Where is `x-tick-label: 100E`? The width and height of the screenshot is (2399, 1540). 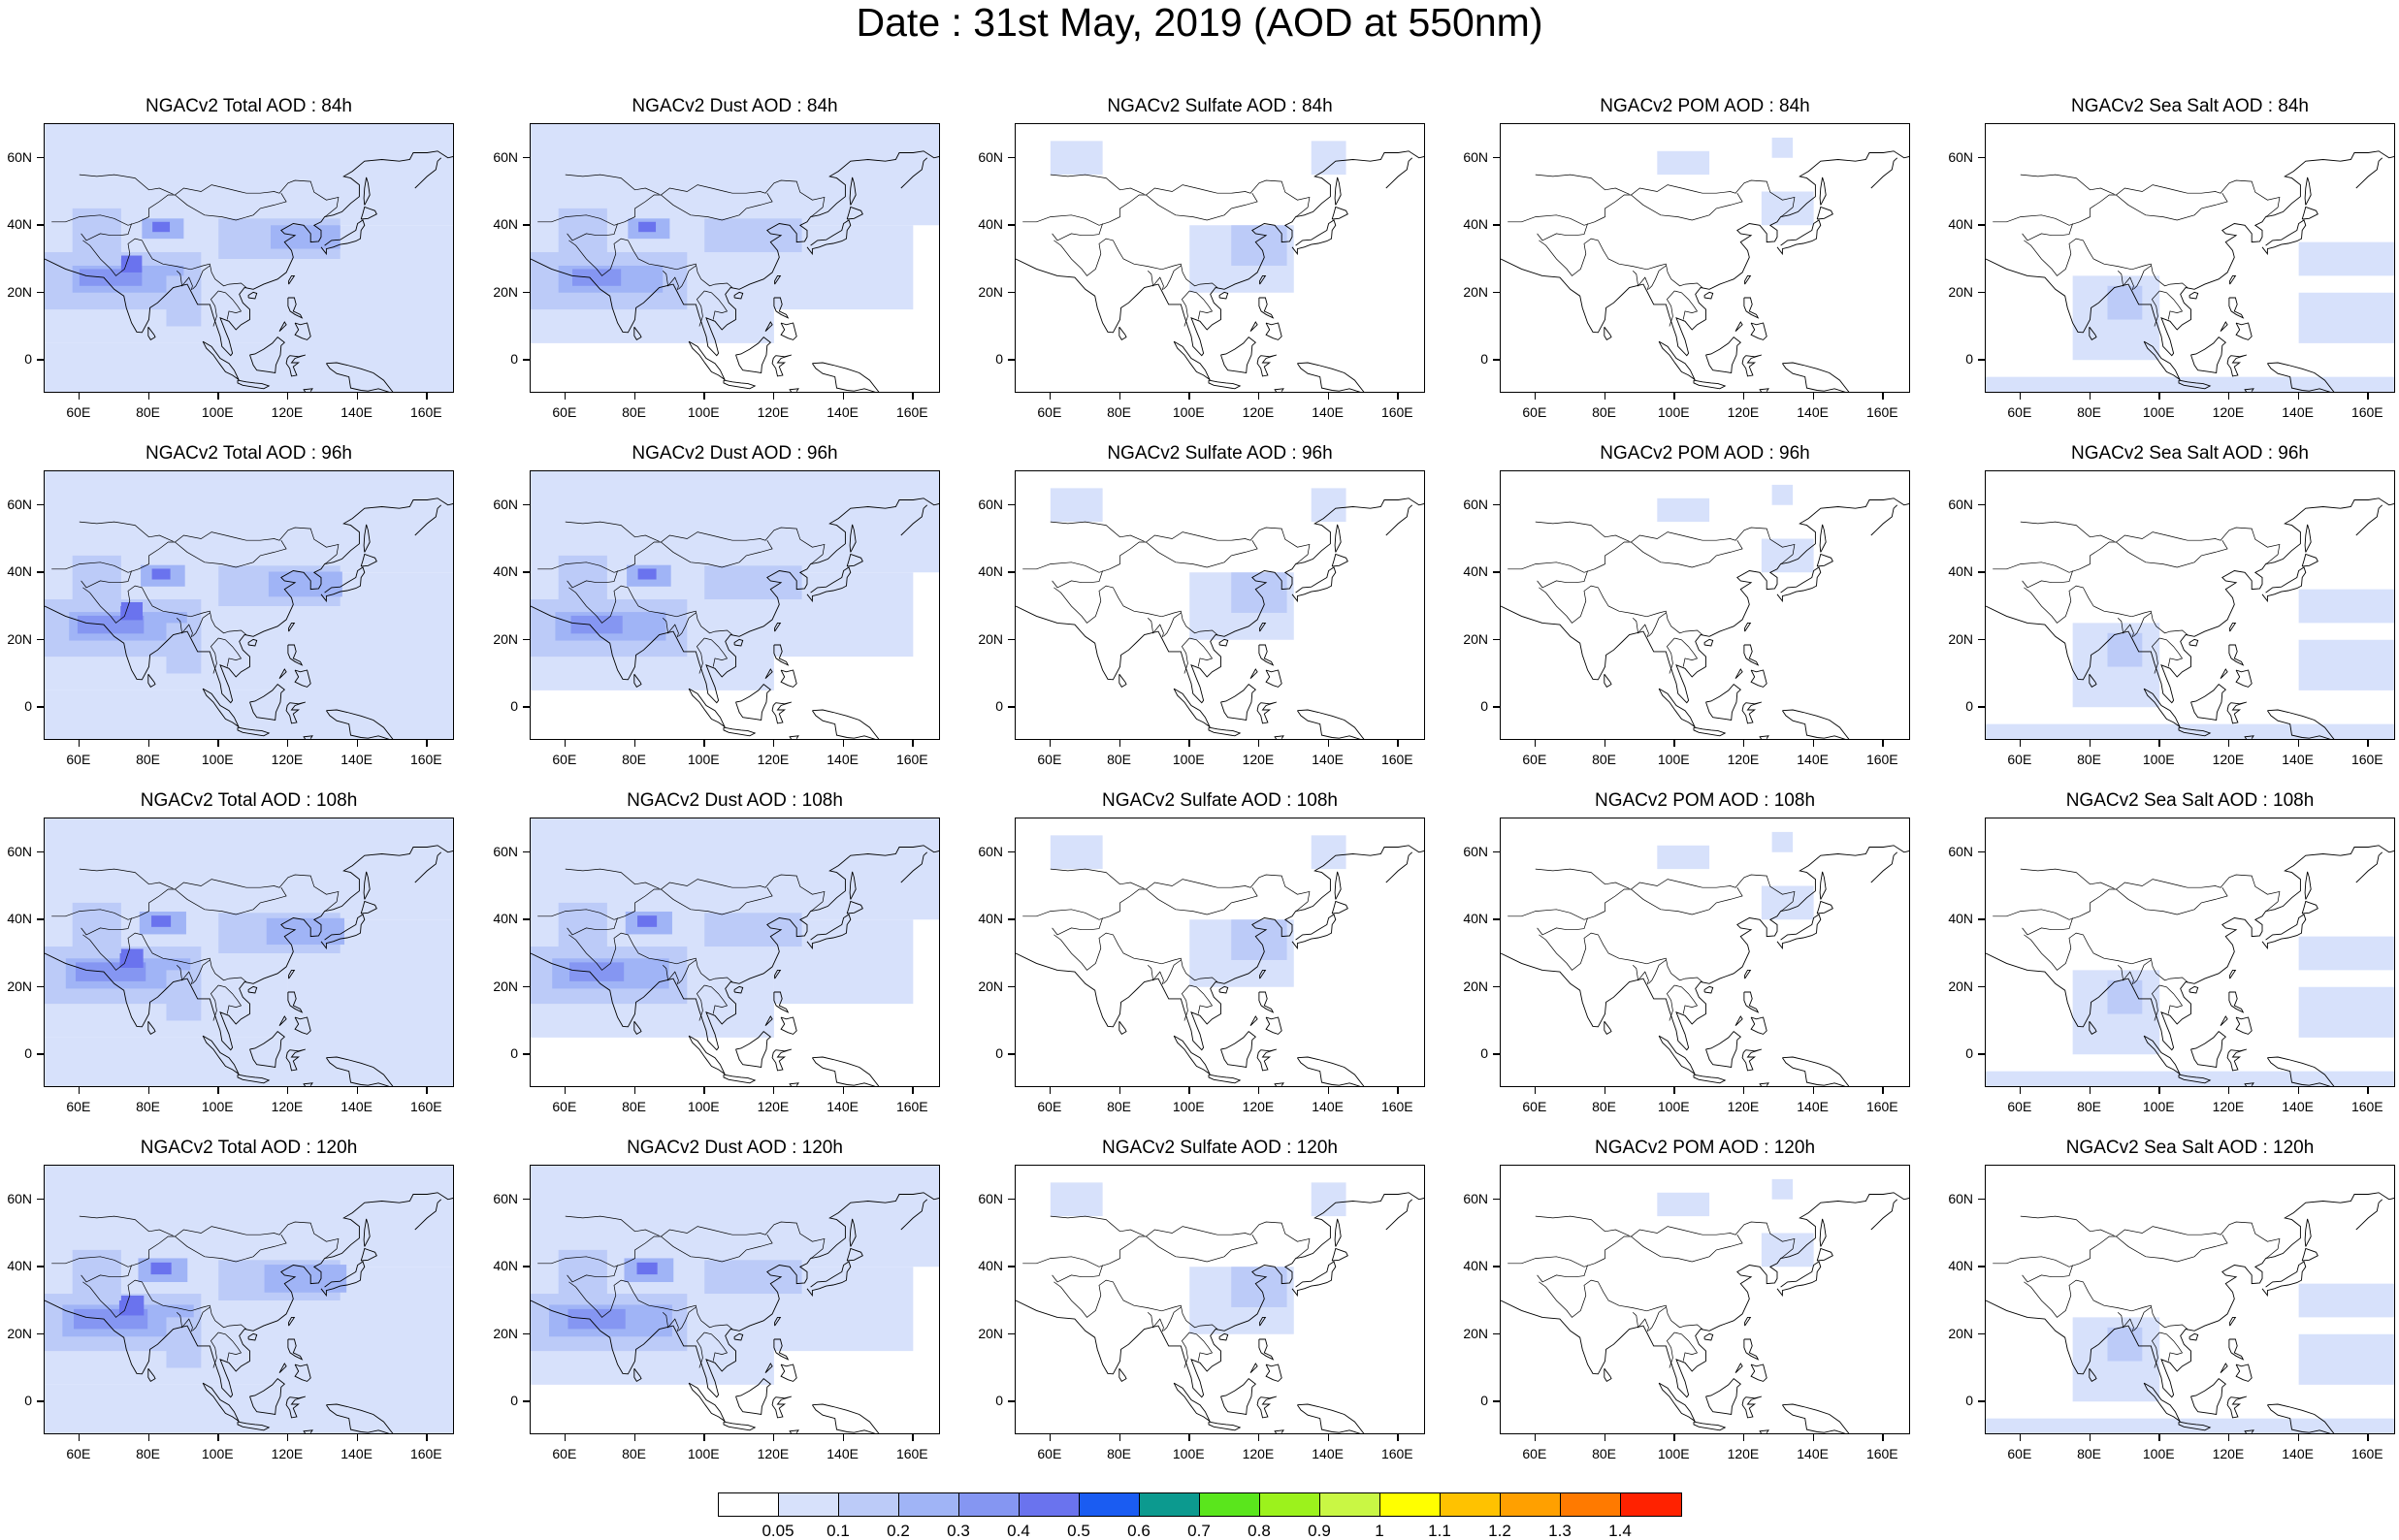
x-tick-label: 100E is located at coordinates (1674, 759).